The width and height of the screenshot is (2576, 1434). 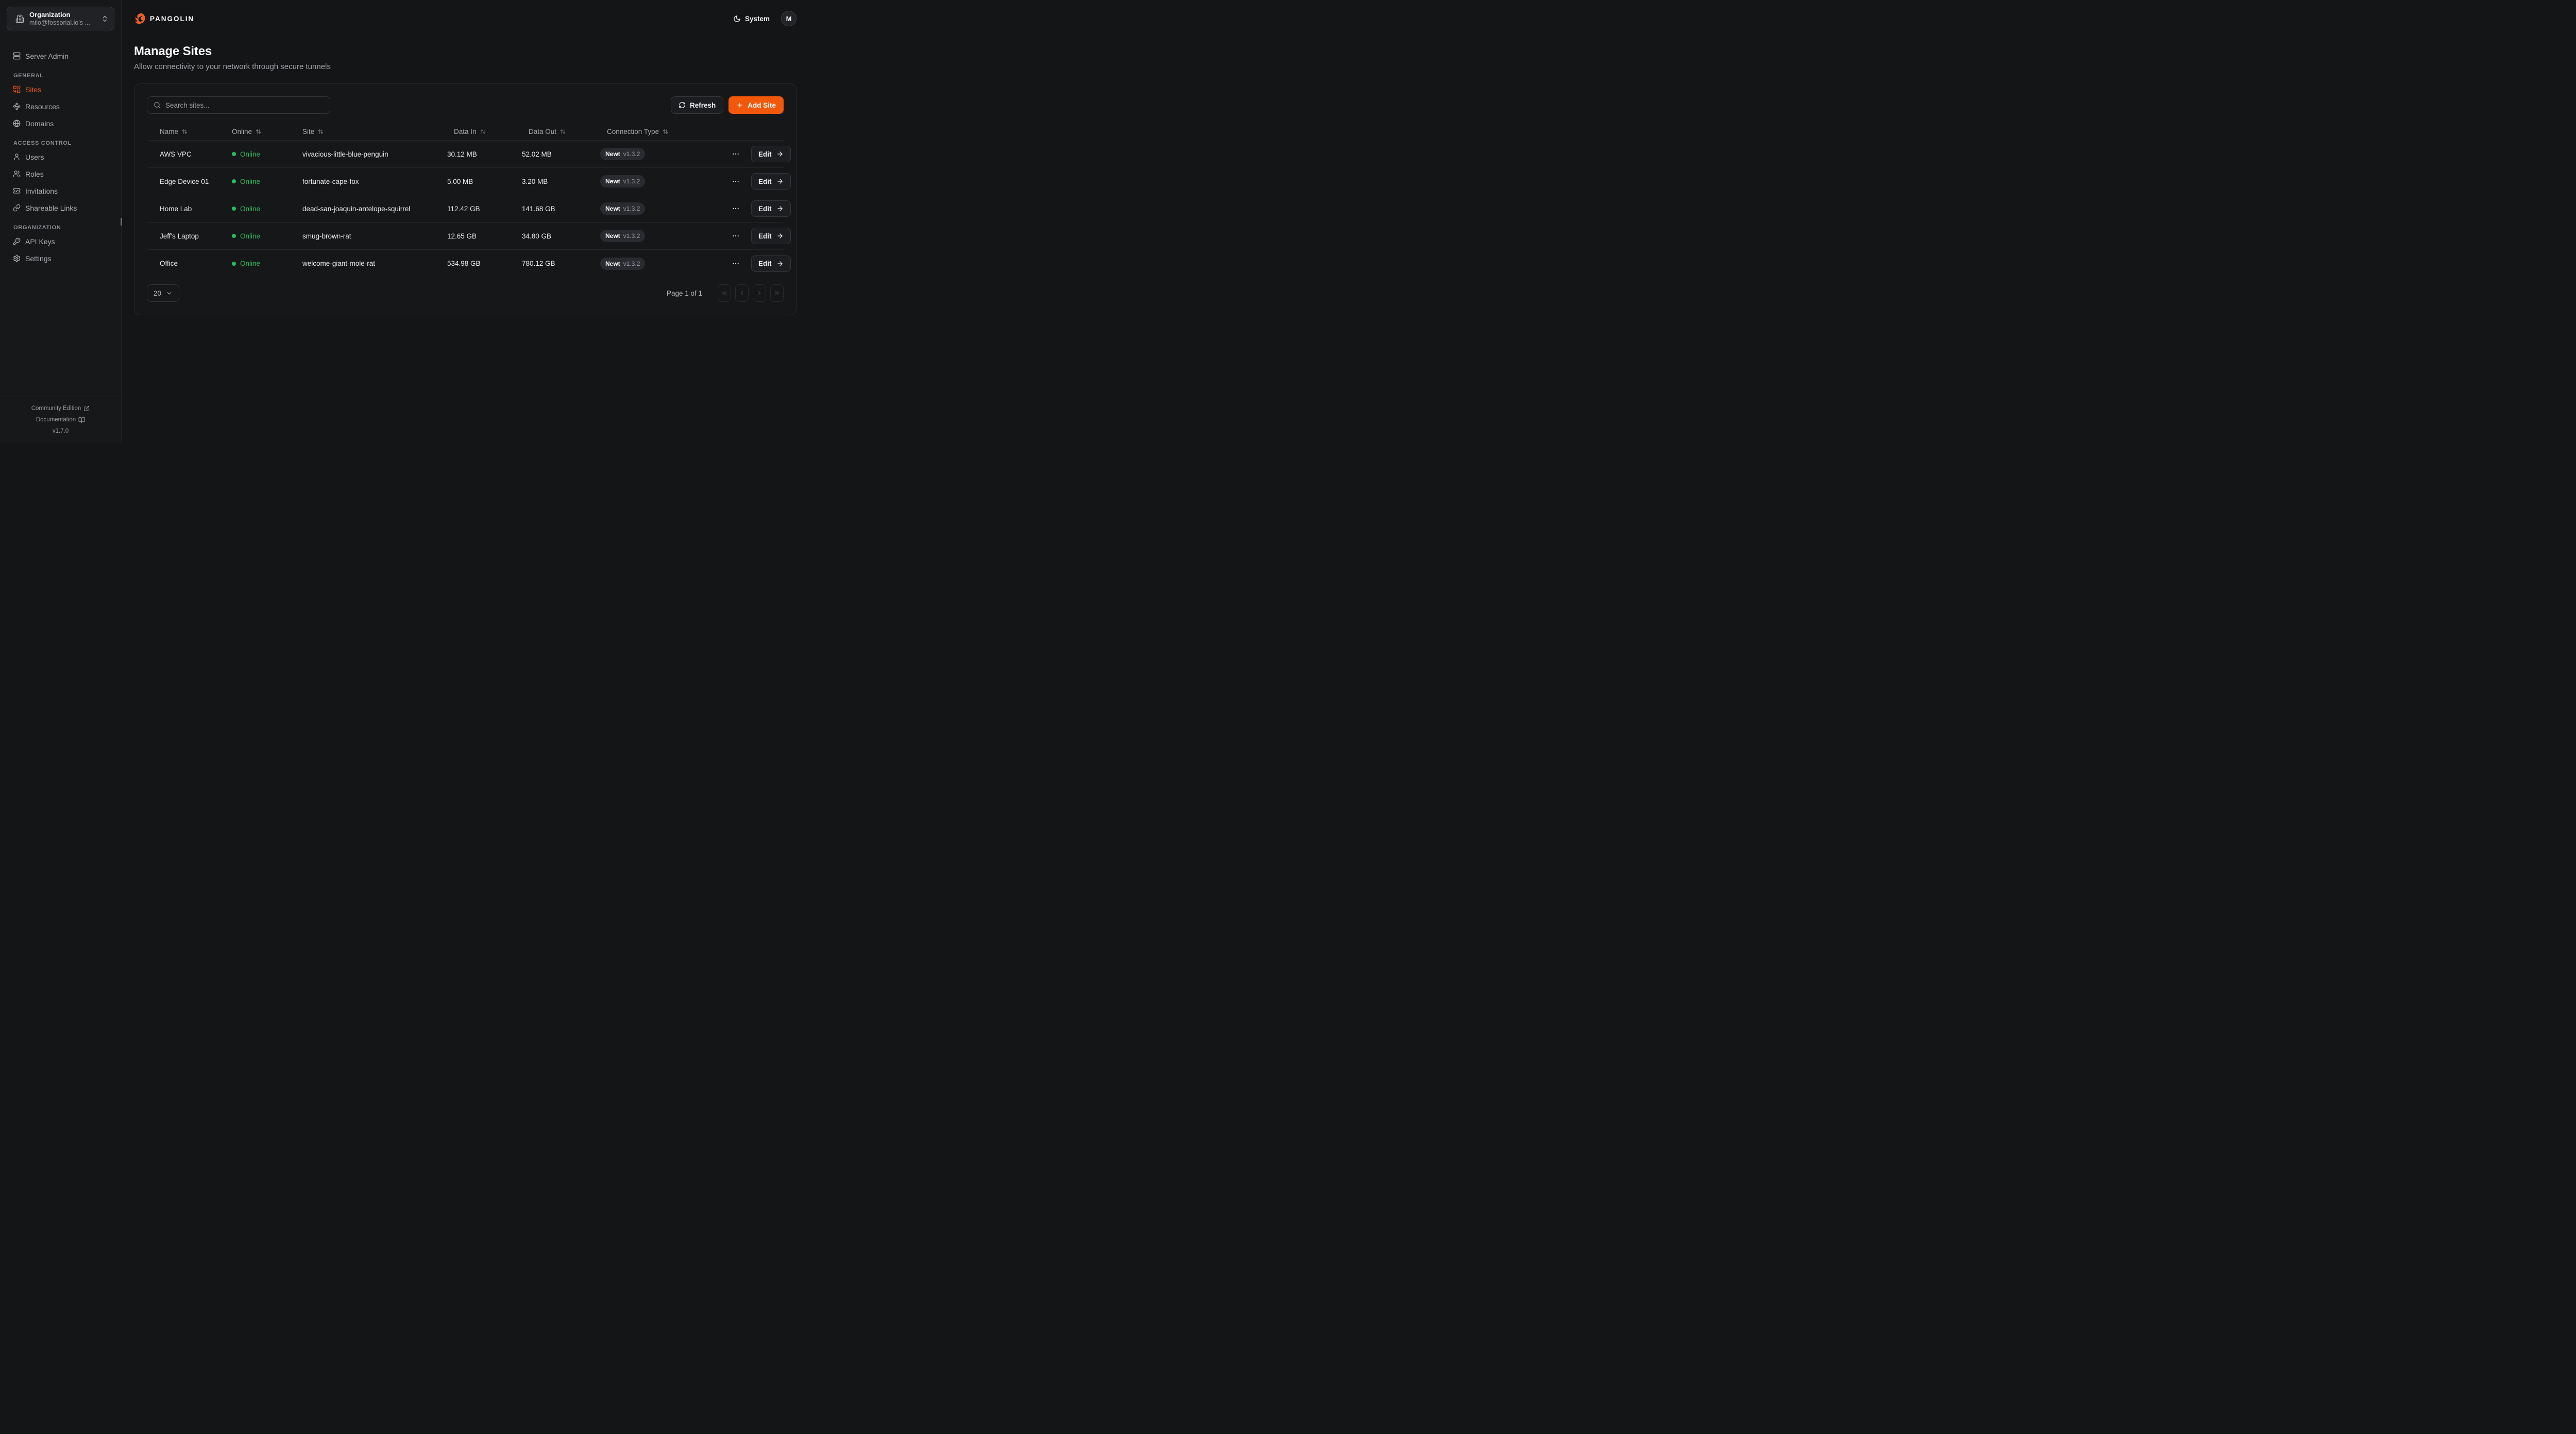 I want to click on add-site-button: Add Site, so click(x=756, y=105).